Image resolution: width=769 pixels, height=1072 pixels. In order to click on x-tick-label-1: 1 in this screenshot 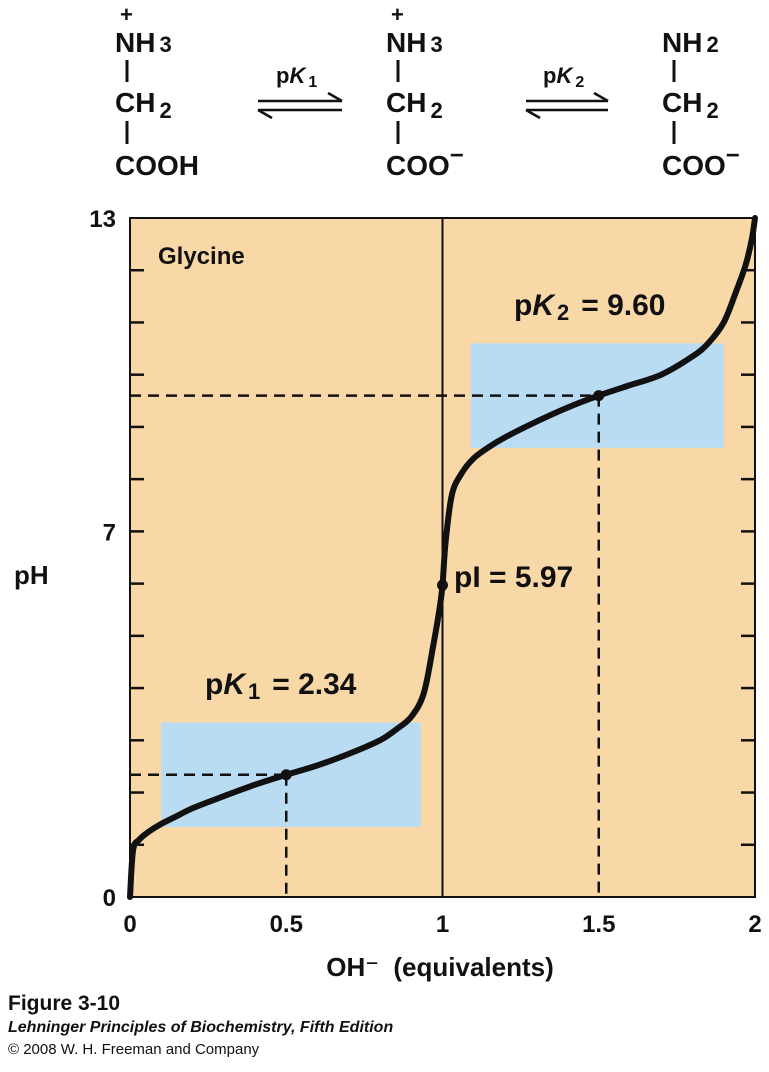, I will do `click(442, 924)`.